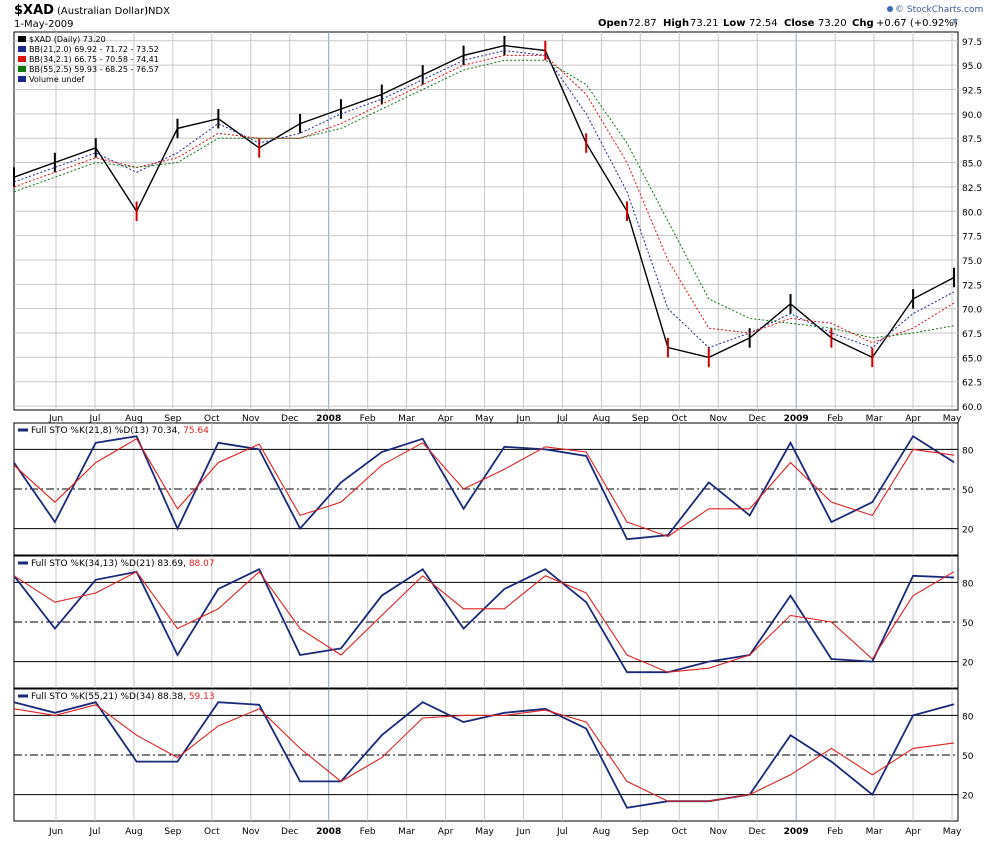  Describe the element at coordinates (123, 564) in the screenshot. I see `panel-title: Full STO %K(34,13) %D(21) 83.69, 88.07` at that location.